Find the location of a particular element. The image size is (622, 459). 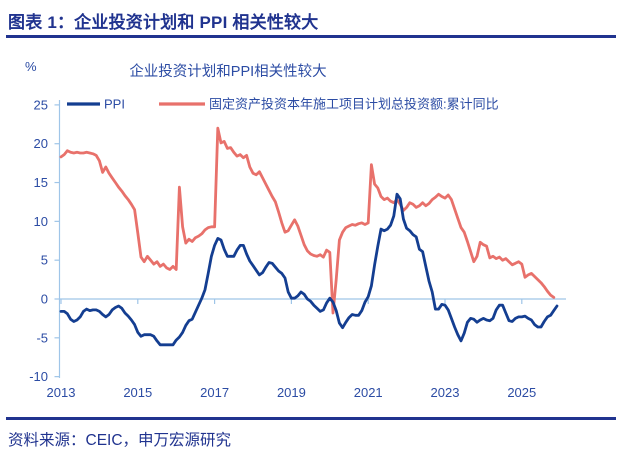

y-tick-label: 15 is located at coordinates (41, 182).